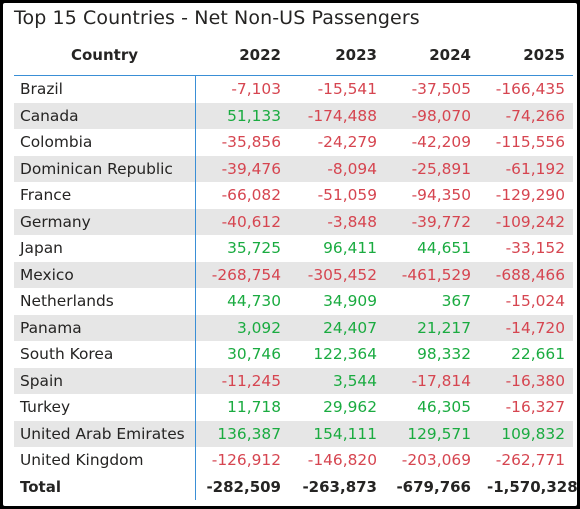 The width and height of the screenshot is (580, 509). Describe the element at coordinates (242, 274) in the screenshot. I see `value-cell: -268,754` at that location.